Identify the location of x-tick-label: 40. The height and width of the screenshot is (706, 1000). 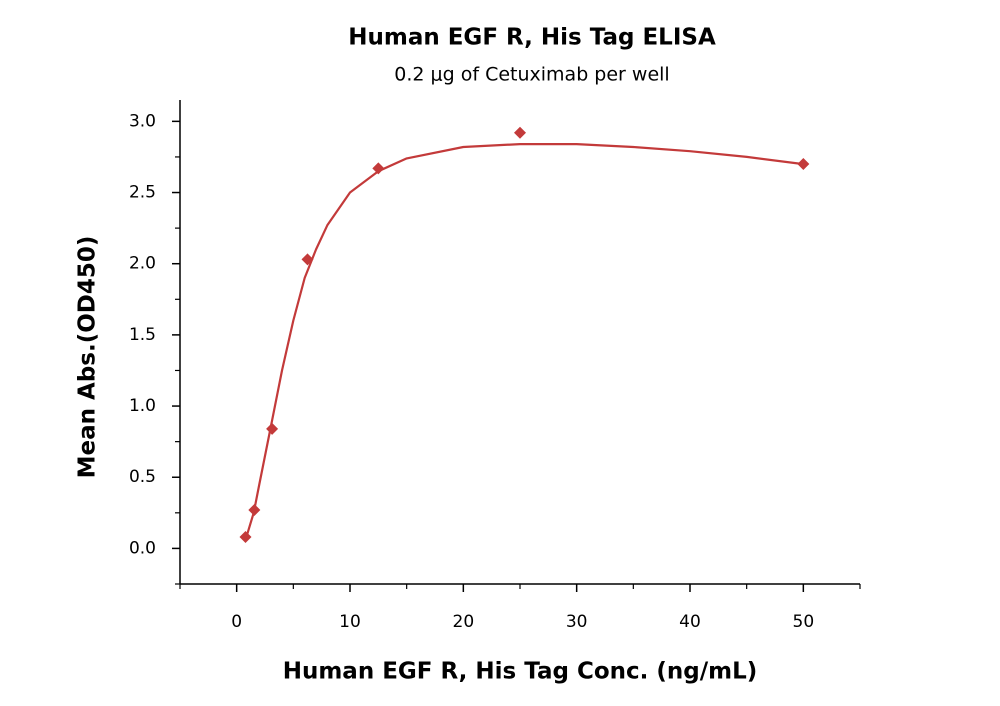
(690, 622).